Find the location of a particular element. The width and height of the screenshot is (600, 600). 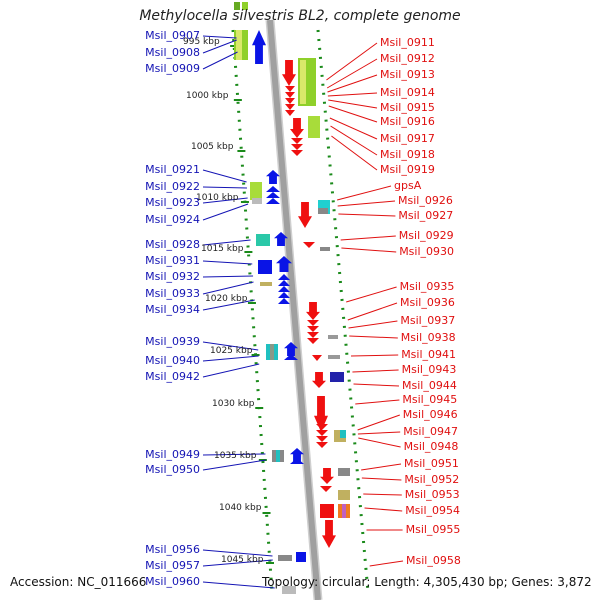

left-gene-label: Msil_0934 is located at coordinates (172, 309).